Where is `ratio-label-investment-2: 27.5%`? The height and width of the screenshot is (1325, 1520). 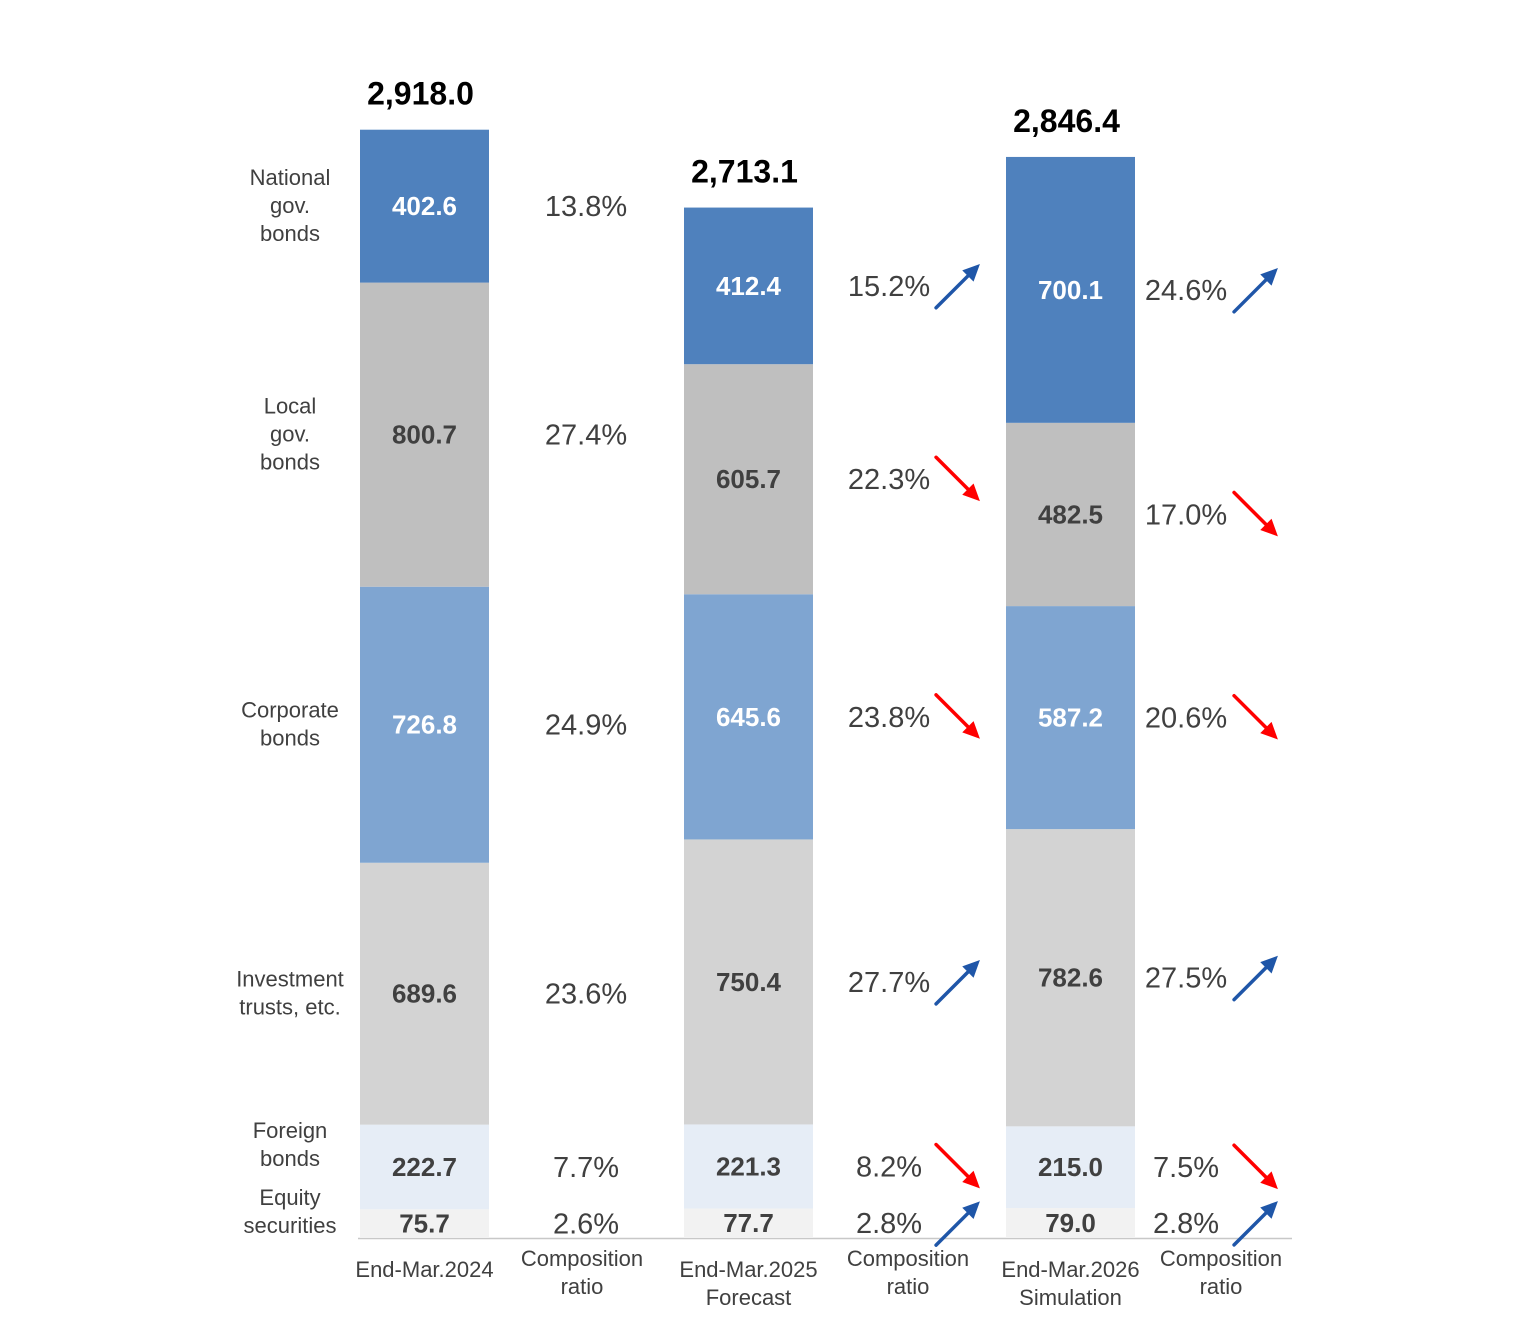
ratio-label-investment-2: 27.5% is located at coordinates (1186, 979).